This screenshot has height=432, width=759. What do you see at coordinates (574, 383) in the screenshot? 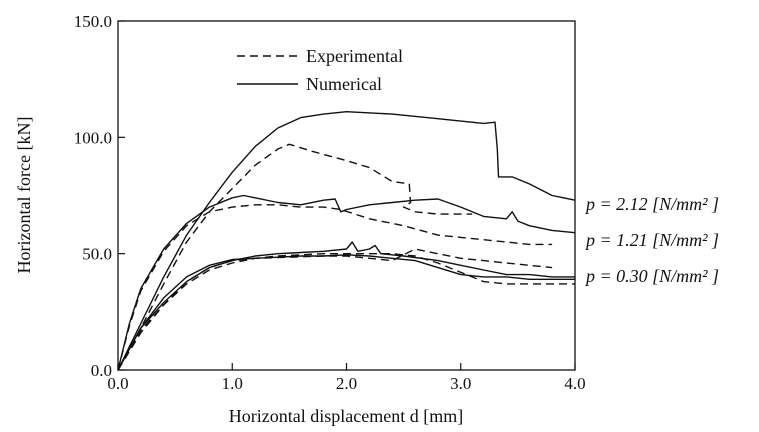
I see `x-tick-label: 4.0` at bounding box center [574, 383].